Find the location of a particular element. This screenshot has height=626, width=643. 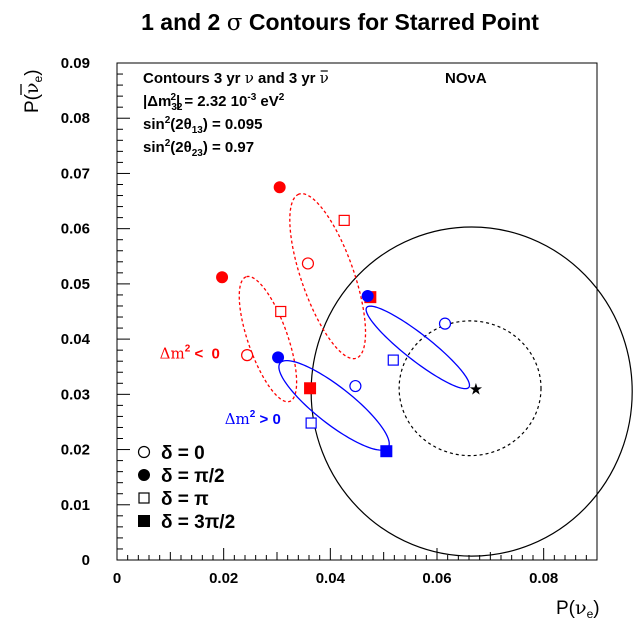

normal-filled-square-marker is located at coordinates (386, 451).